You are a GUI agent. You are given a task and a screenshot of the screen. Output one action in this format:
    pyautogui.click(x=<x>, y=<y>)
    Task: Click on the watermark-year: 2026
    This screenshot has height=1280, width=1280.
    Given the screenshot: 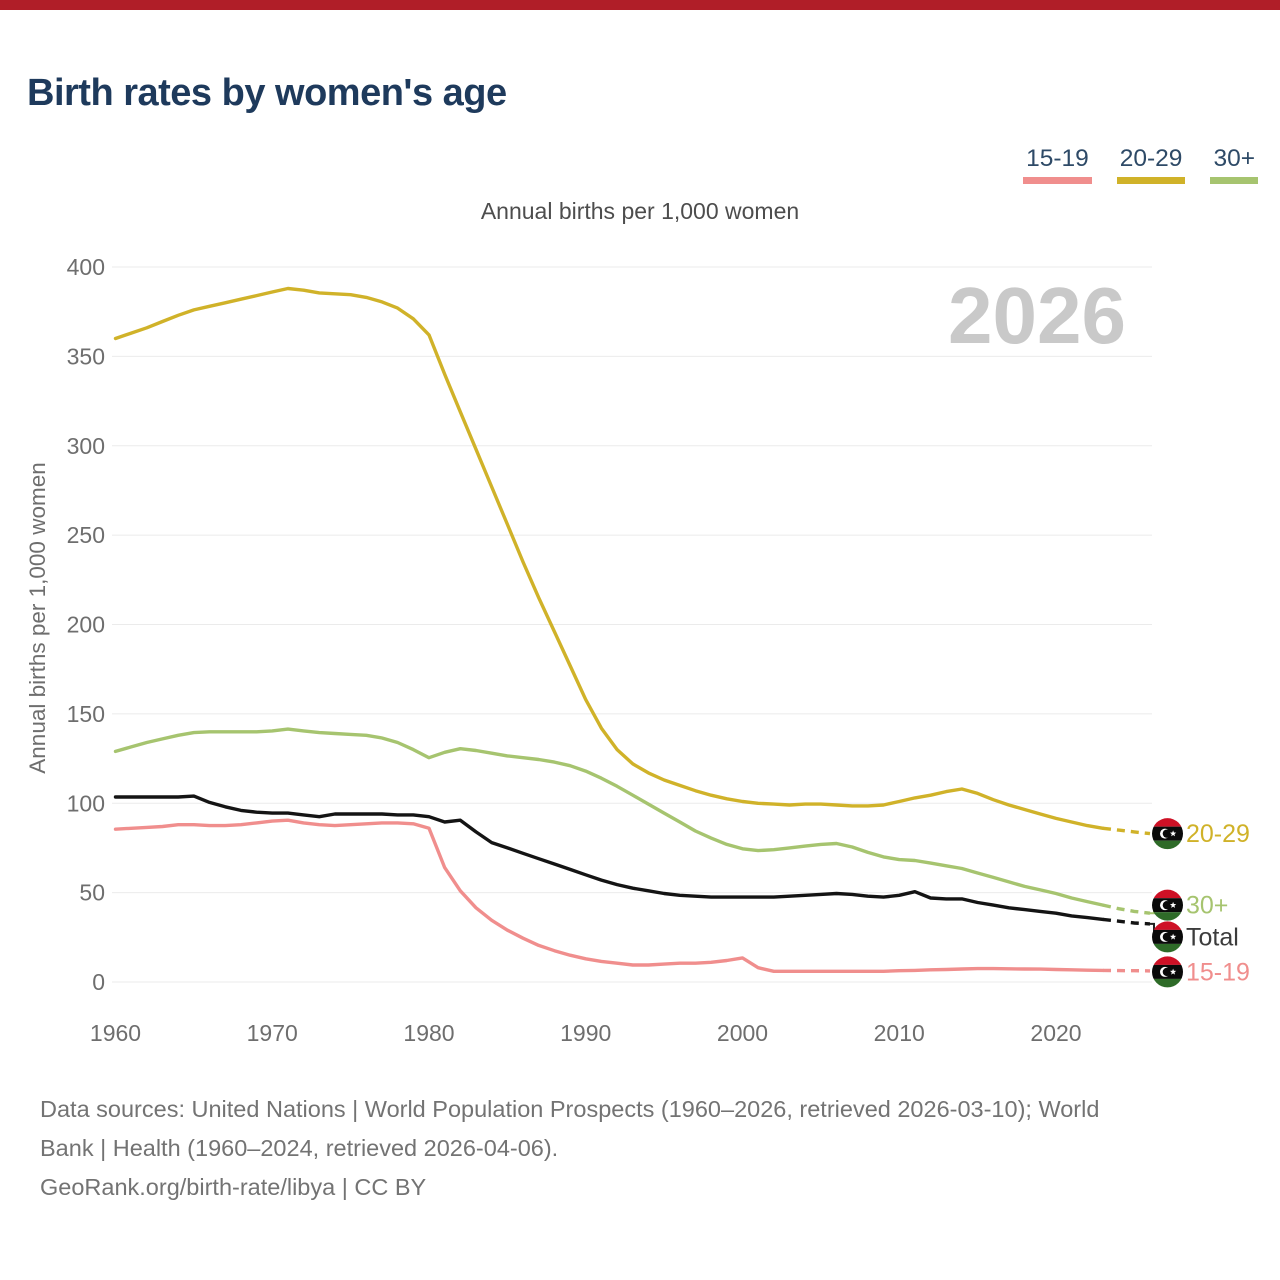 What is the action you would take?
    pyautogui.click(x=1037, y=315)
    